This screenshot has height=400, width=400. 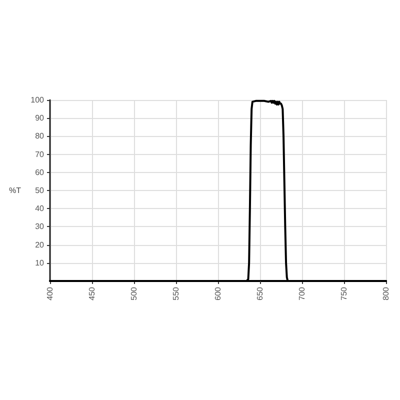 What do you see at coordinates (344, 293) in the screenshot?
I see `x-tick-label: 750` at bounding box center [344, 293].